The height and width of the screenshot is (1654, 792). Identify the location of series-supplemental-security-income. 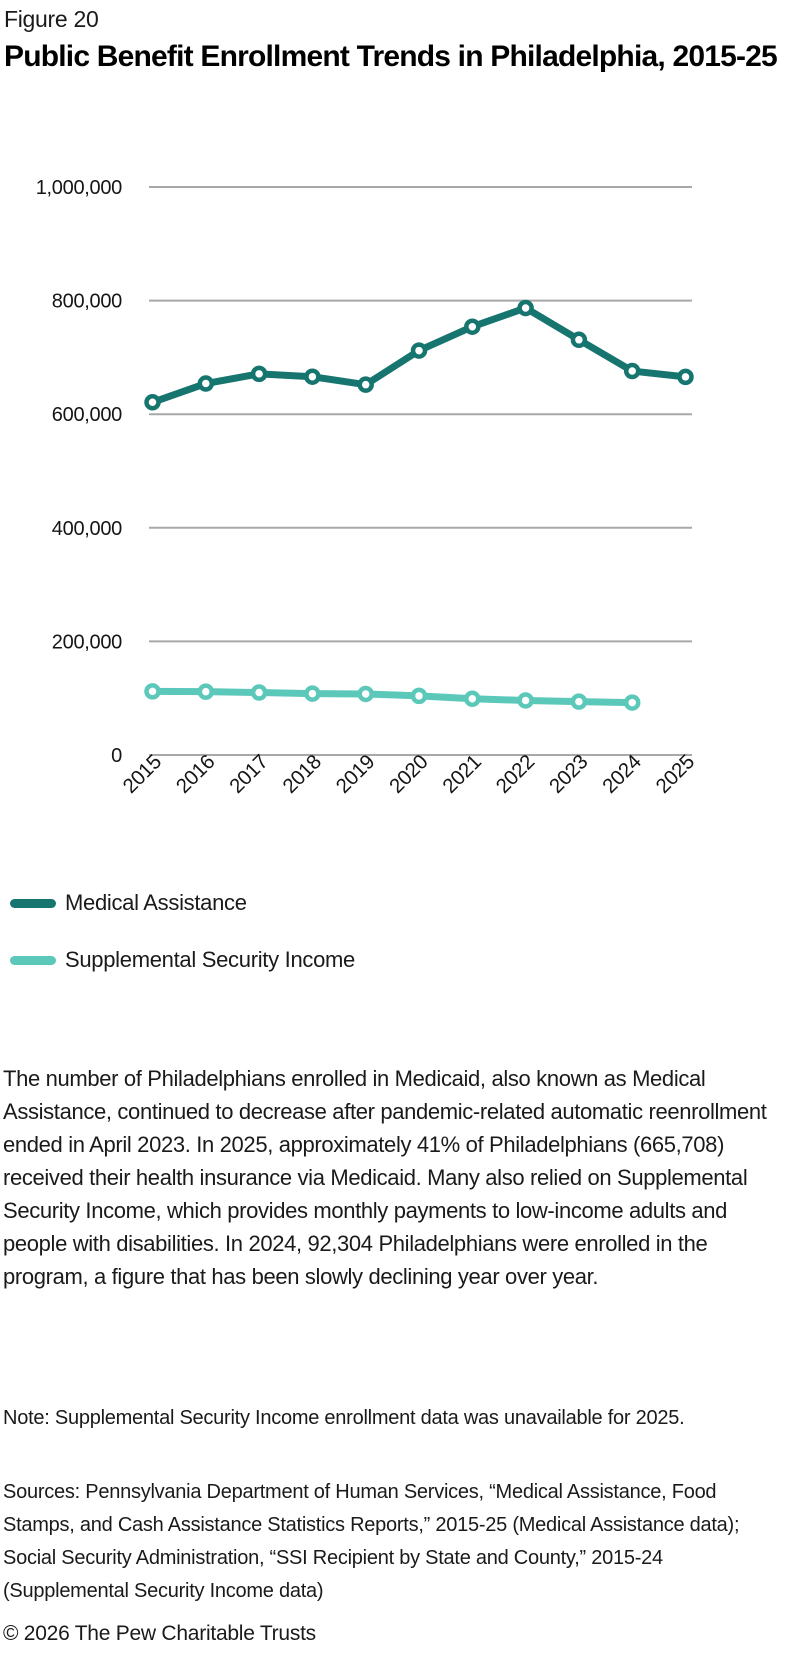
(392, 697).